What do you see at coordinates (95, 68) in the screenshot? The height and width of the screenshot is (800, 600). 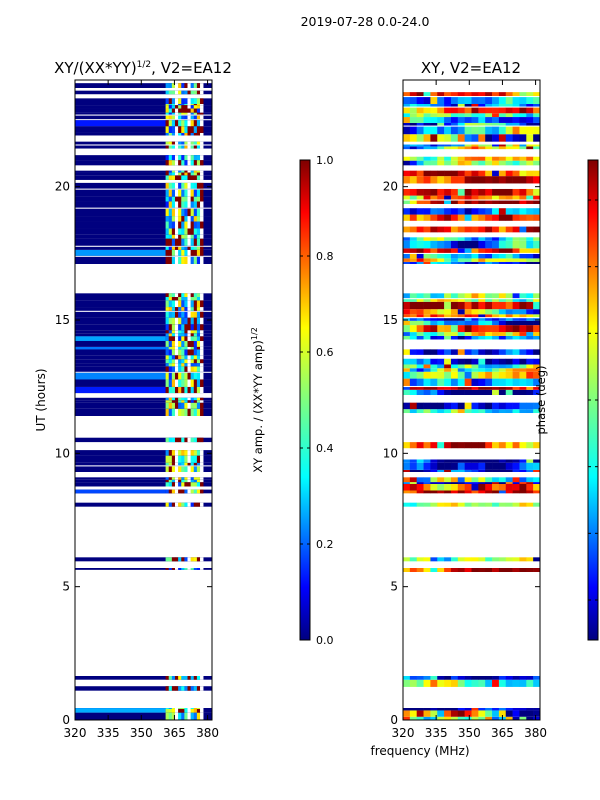 I see `left-title-main: XY/(XX*YY)` at bounding box center [95, 68].